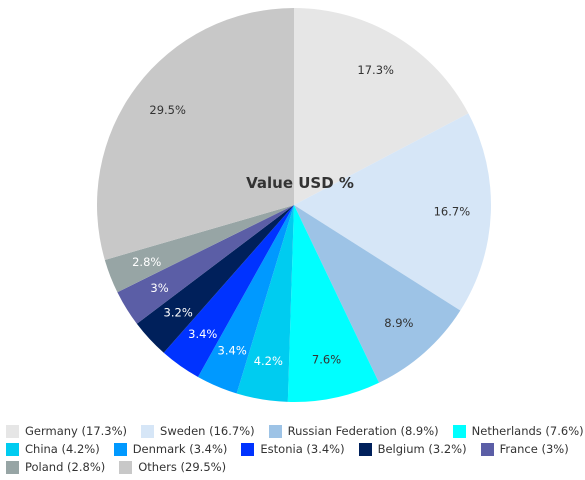 The width and height of the screenshot is (585, 480). What do you see at coordinates (398, 323) in the screenshot?
I see `slice-label: 8.9%` at bounding box center [398, 323].